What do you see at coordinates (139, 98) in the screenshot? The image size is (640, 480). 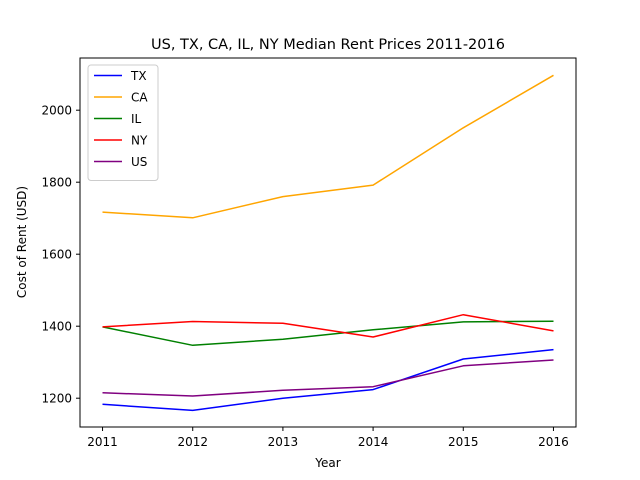 I see `legend-label-ca: CA` at bounding box center [139, 98].